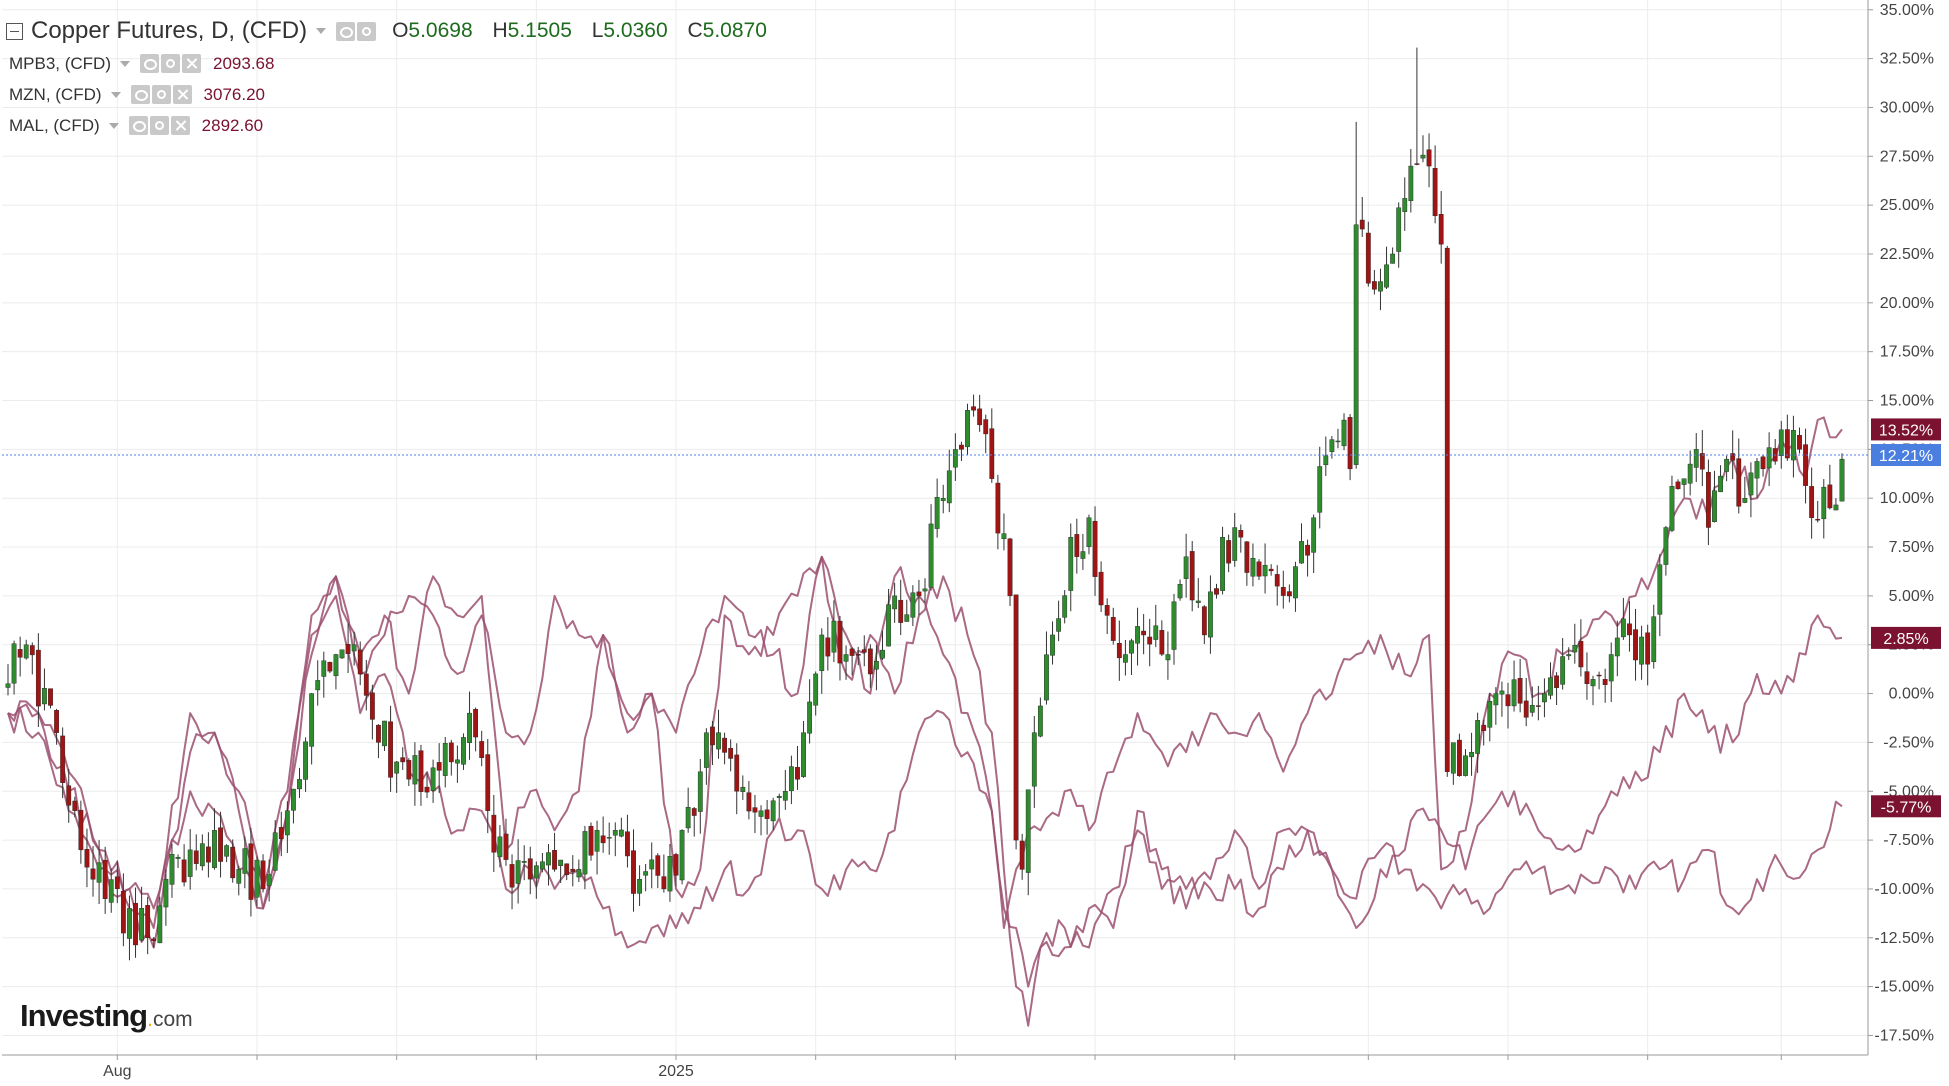  What do you see at coordinates (84, 1015) in the screenshot?
I see `logo-brand: Investing` at bounding box center [84, 1015].